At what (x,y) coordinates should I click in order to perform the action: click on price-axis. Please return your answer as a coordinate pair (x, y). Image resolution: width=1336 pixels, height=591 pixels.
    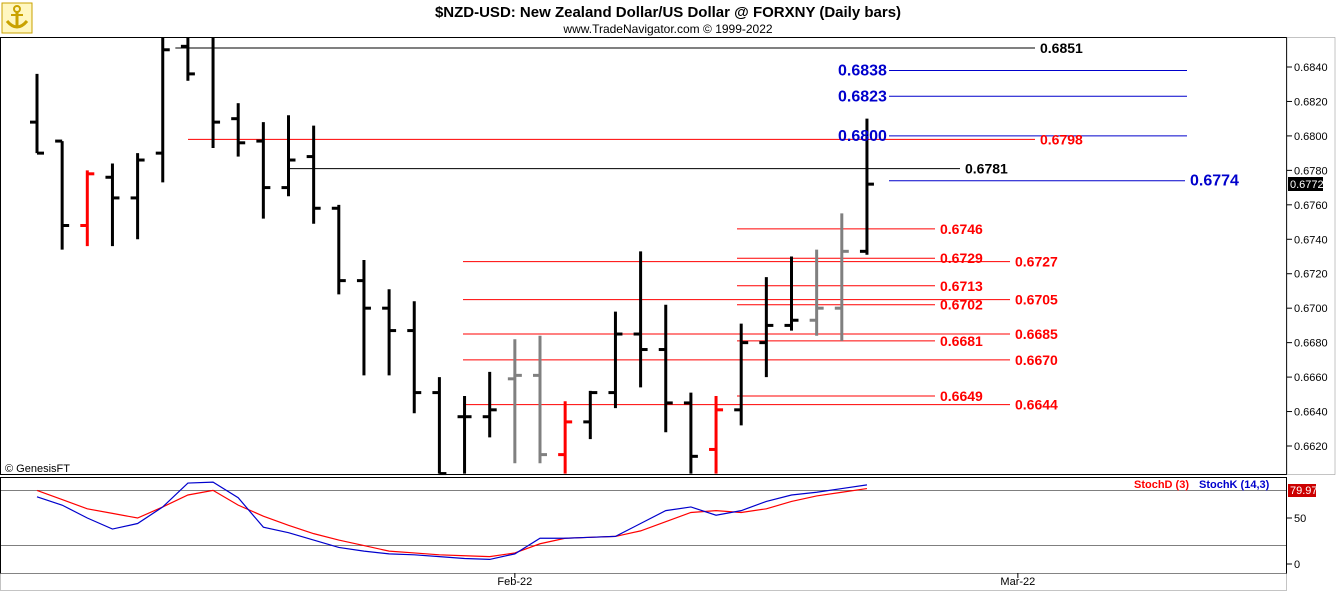
    Looking at the image, I should click on (1311, 256).